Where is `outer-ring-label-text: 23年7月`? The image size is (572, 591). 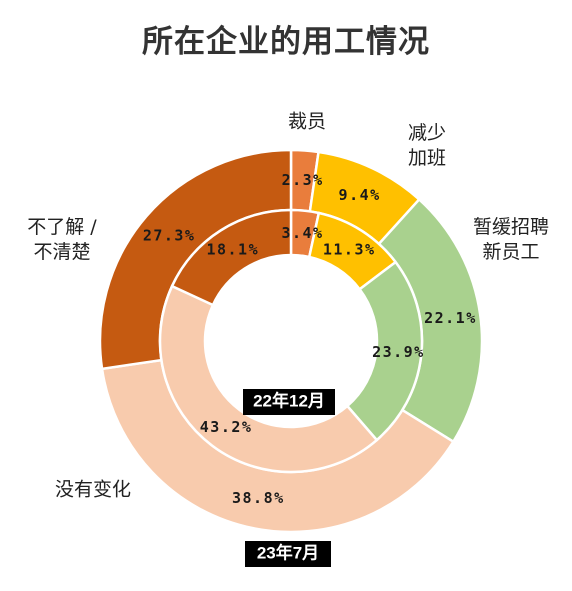
outer-ring-label-text: 23年7月 is located at coordinates (288, 552).